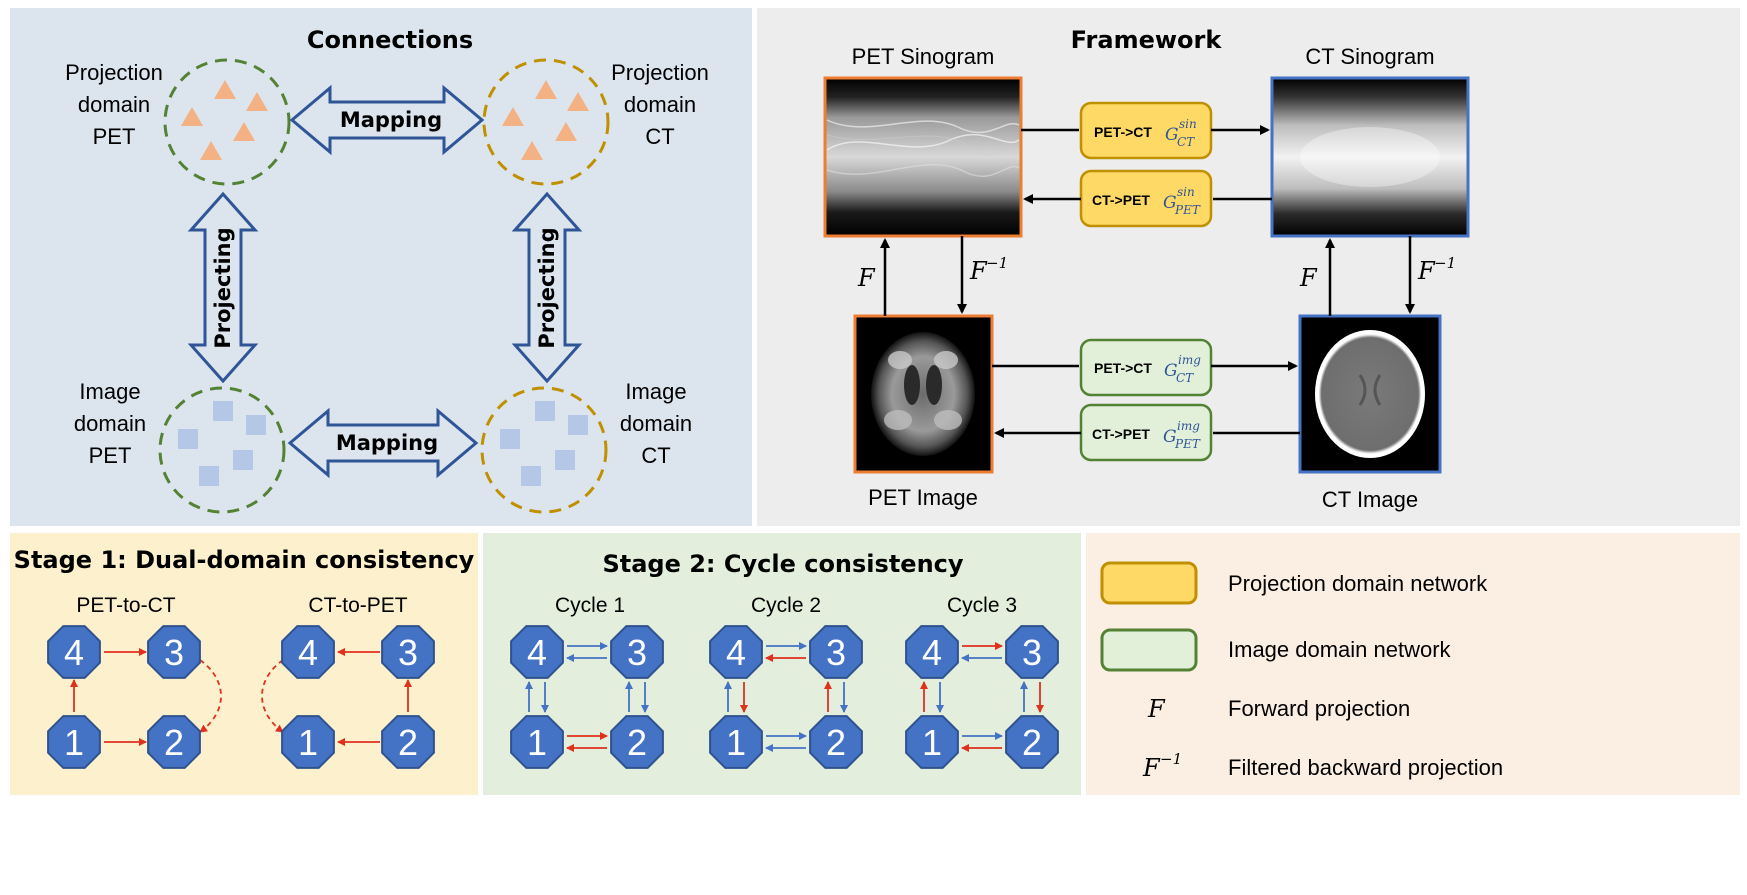 This screenshot has width=1747, height=895. I want to click on c1-node-1-shape, so click(537, 742).